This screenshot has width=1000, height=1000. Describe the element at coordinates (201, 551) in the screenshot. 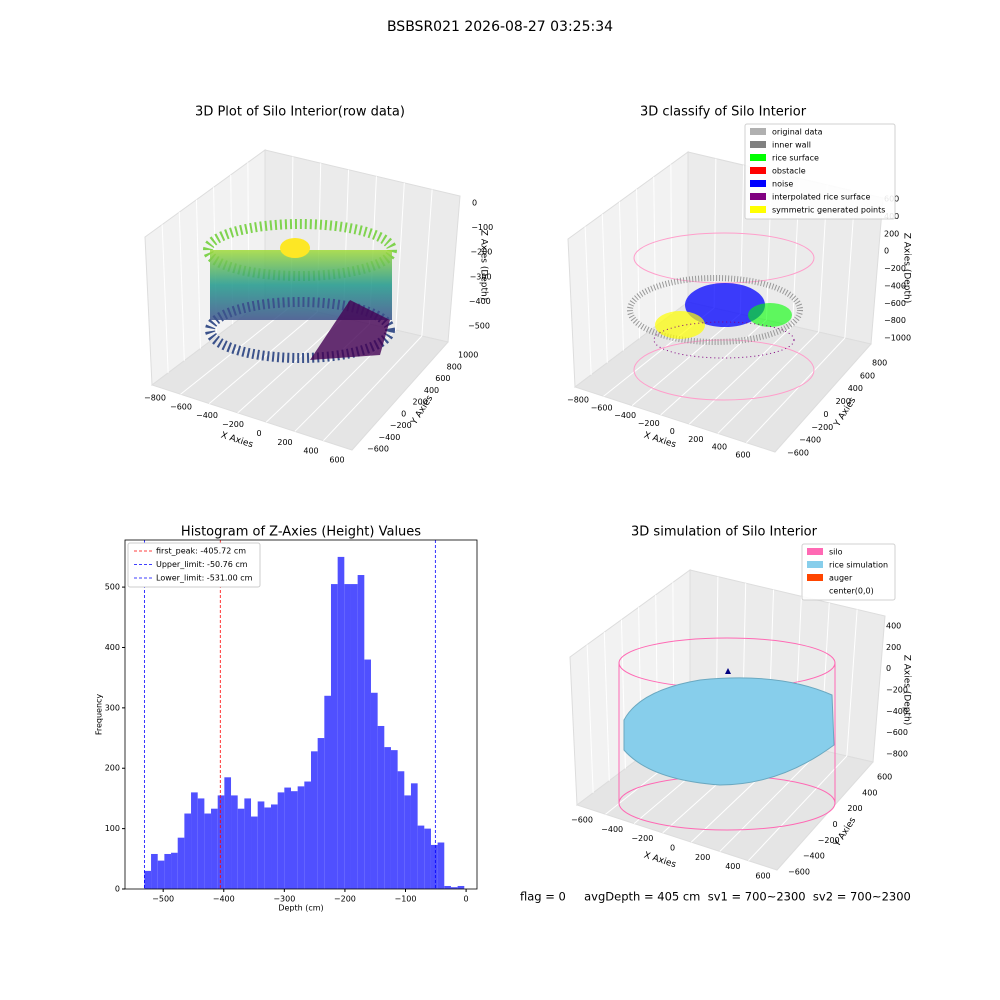

I see `legend-label: first_peak: -405.72 cm` at that location.